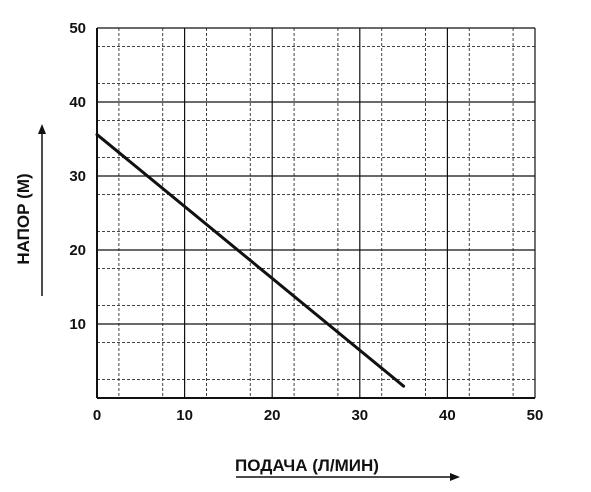  What do you see at coordinates (455, 477) in the screenshot?
I see `x-axis-arrow-head` at bounding box center [455, 477].